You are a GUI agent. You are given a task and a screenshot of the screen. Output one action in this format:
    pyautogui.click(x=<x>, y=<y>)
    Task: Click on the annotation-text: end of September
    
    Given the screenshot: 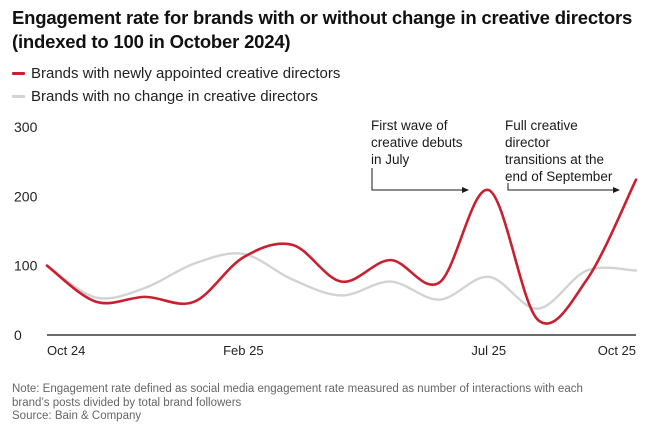 What is the action you would take?
    pyautogui.click(x=559, y=176)
    